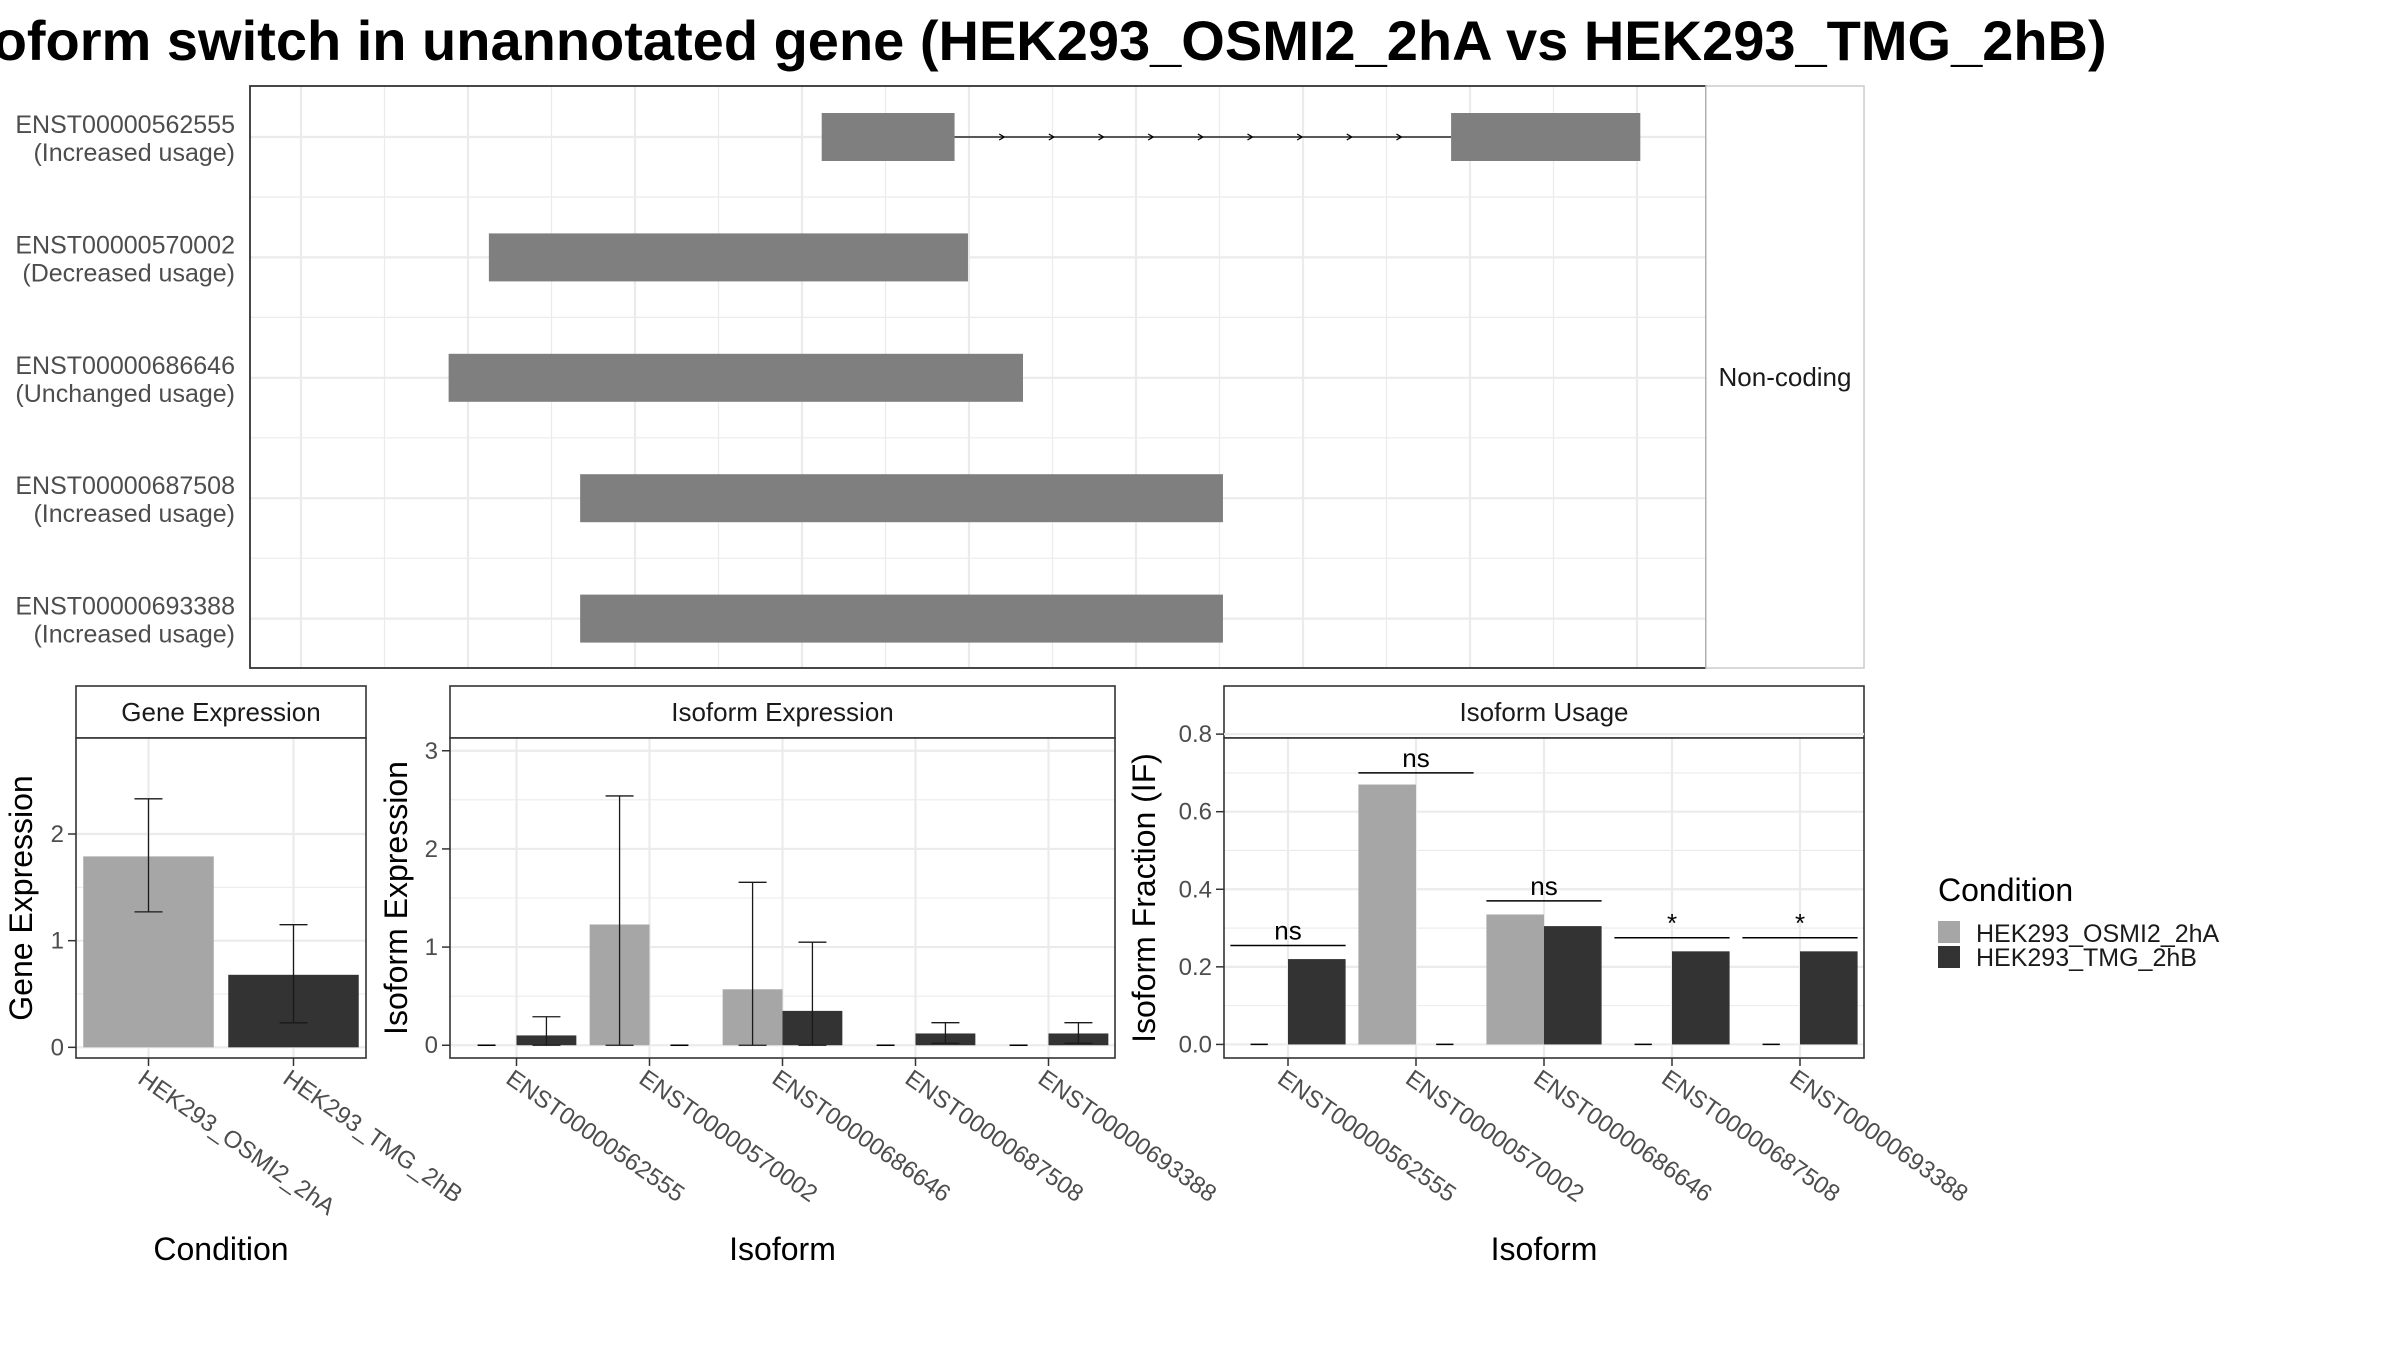 The image size is (2400, 1350). I want to click on transcript-id-label: ENST00000687508, so click(125, 486).